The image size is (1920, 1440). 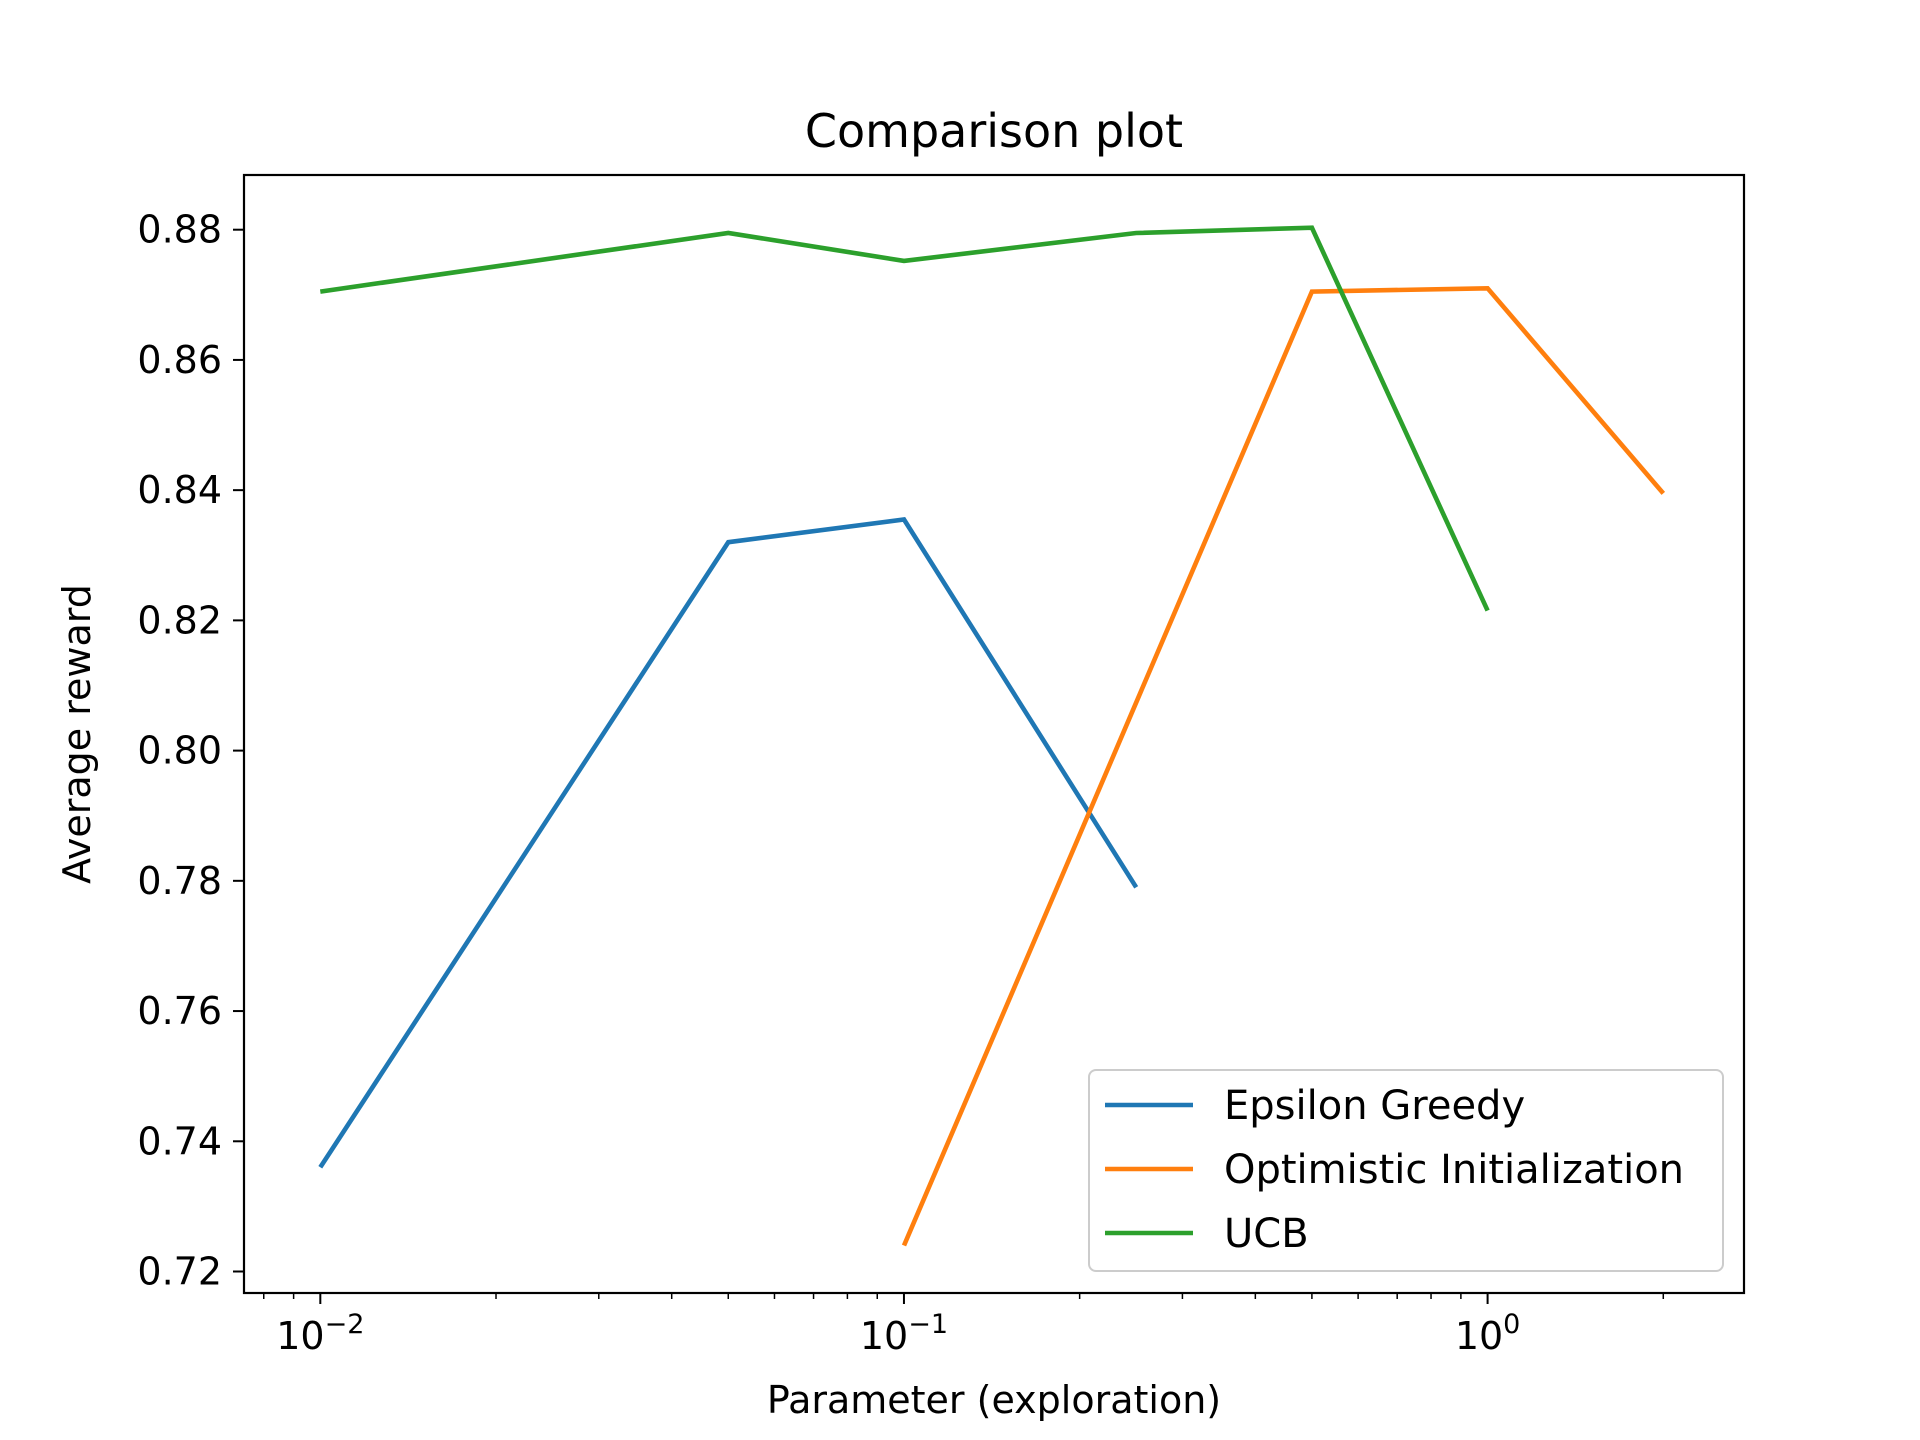 What do you see at coordinates (179, 360) in the screenshot?
I see `y-tick-label: 0.86` at bounding box center [179, 360].